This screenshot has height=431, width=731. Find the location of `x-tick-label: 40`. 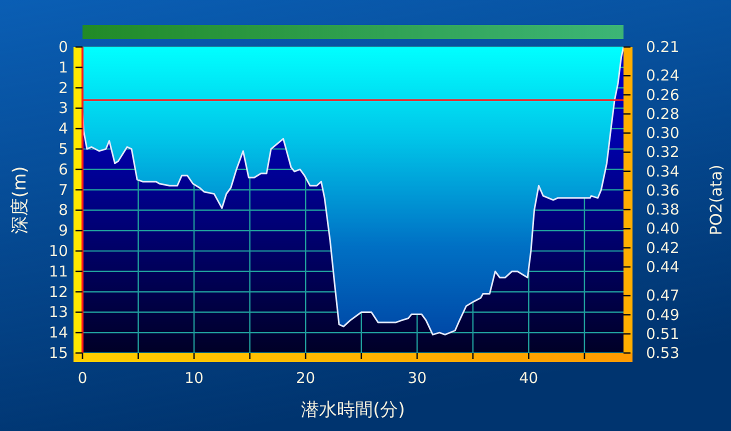

x-tick-label: 40 is located at coordinates (528, 378).